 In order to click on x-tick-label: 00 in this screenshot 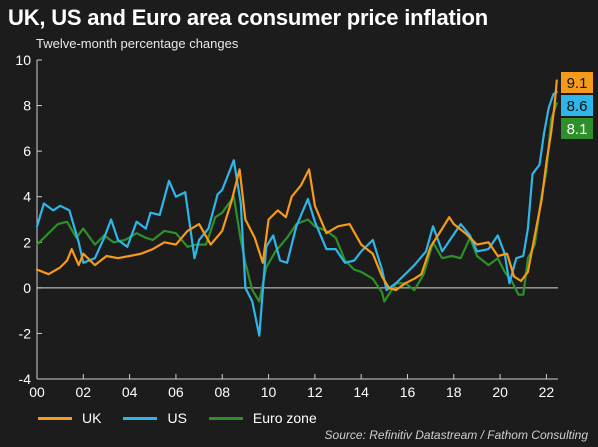, I will do `click(37, 392)`.